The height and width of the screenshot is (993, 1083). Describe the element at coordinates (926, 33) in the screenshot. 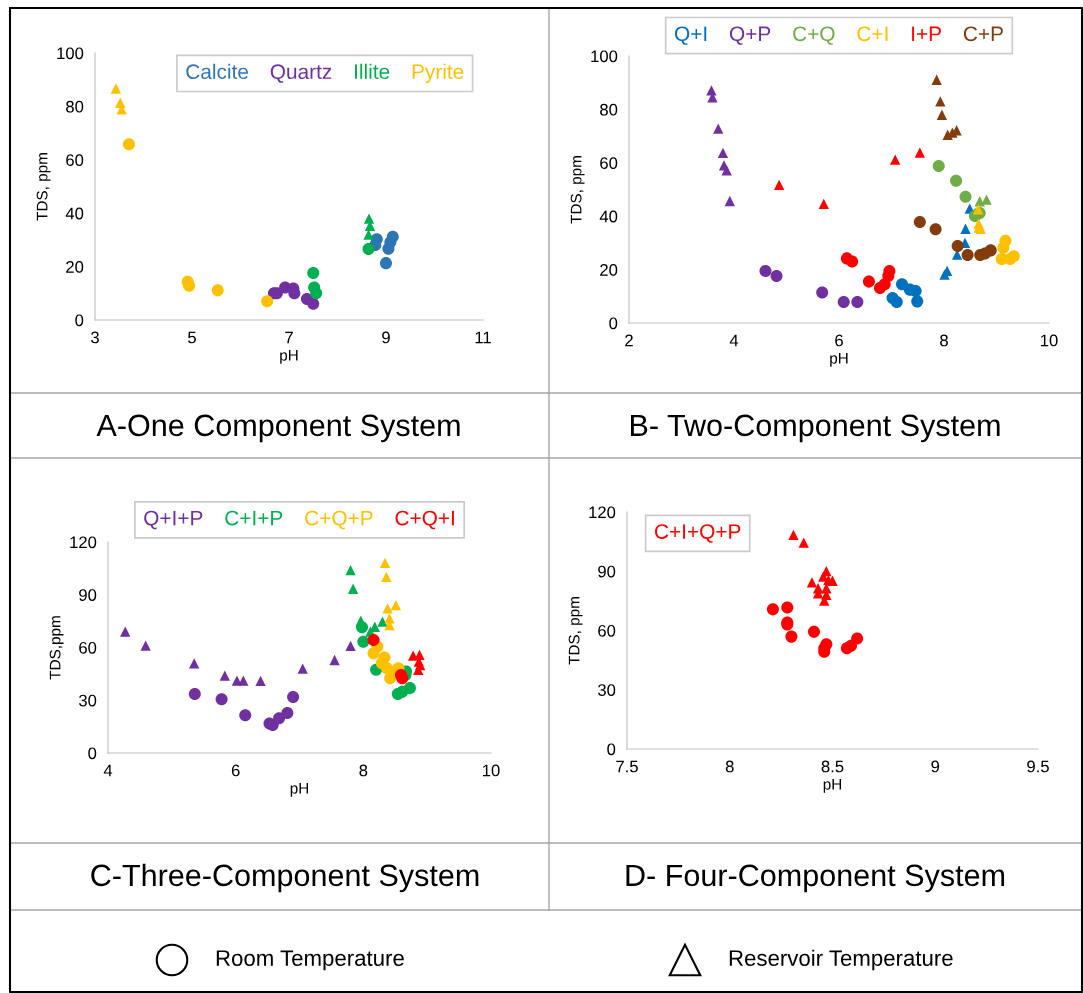

I see `text: I+P` at that location.